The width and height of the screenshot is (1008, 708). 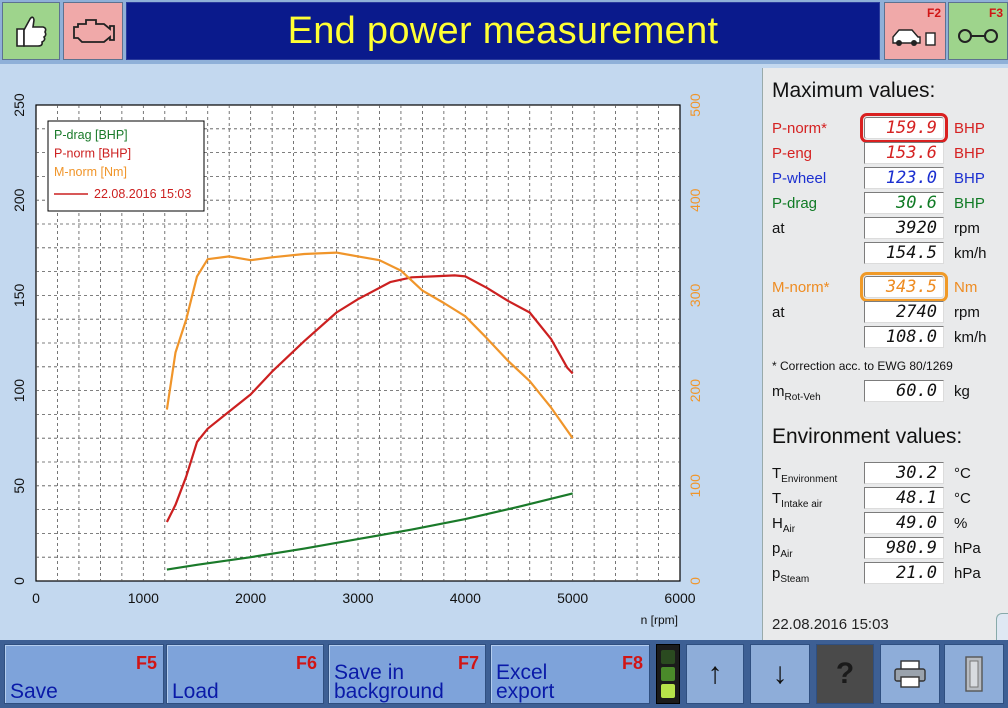 What do you see at coordinates (668, 691) in the screenshot?
I see `indicator-led-bottom` at bounding box center [668, 691].